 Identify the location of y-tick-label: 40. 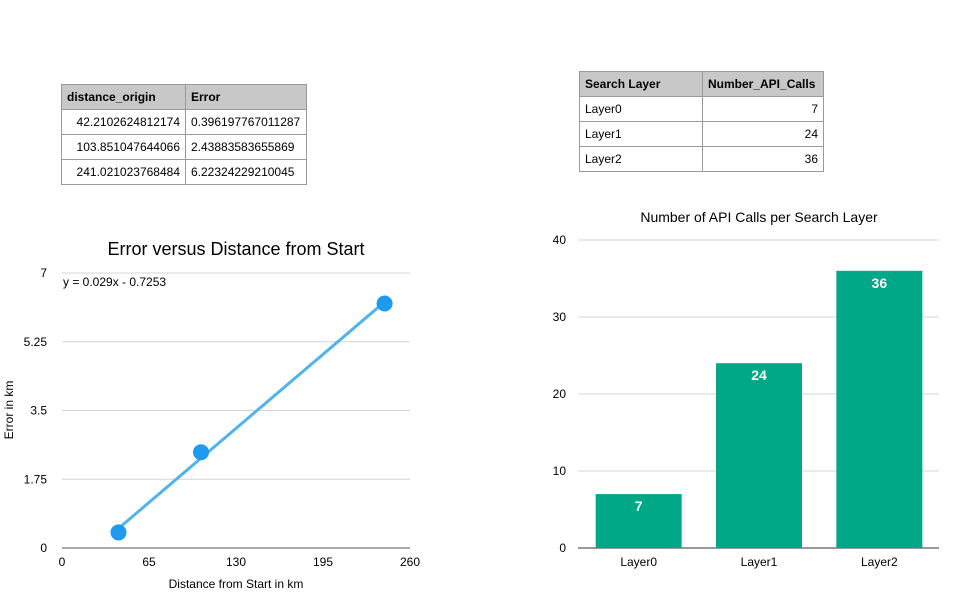
(560, 240).